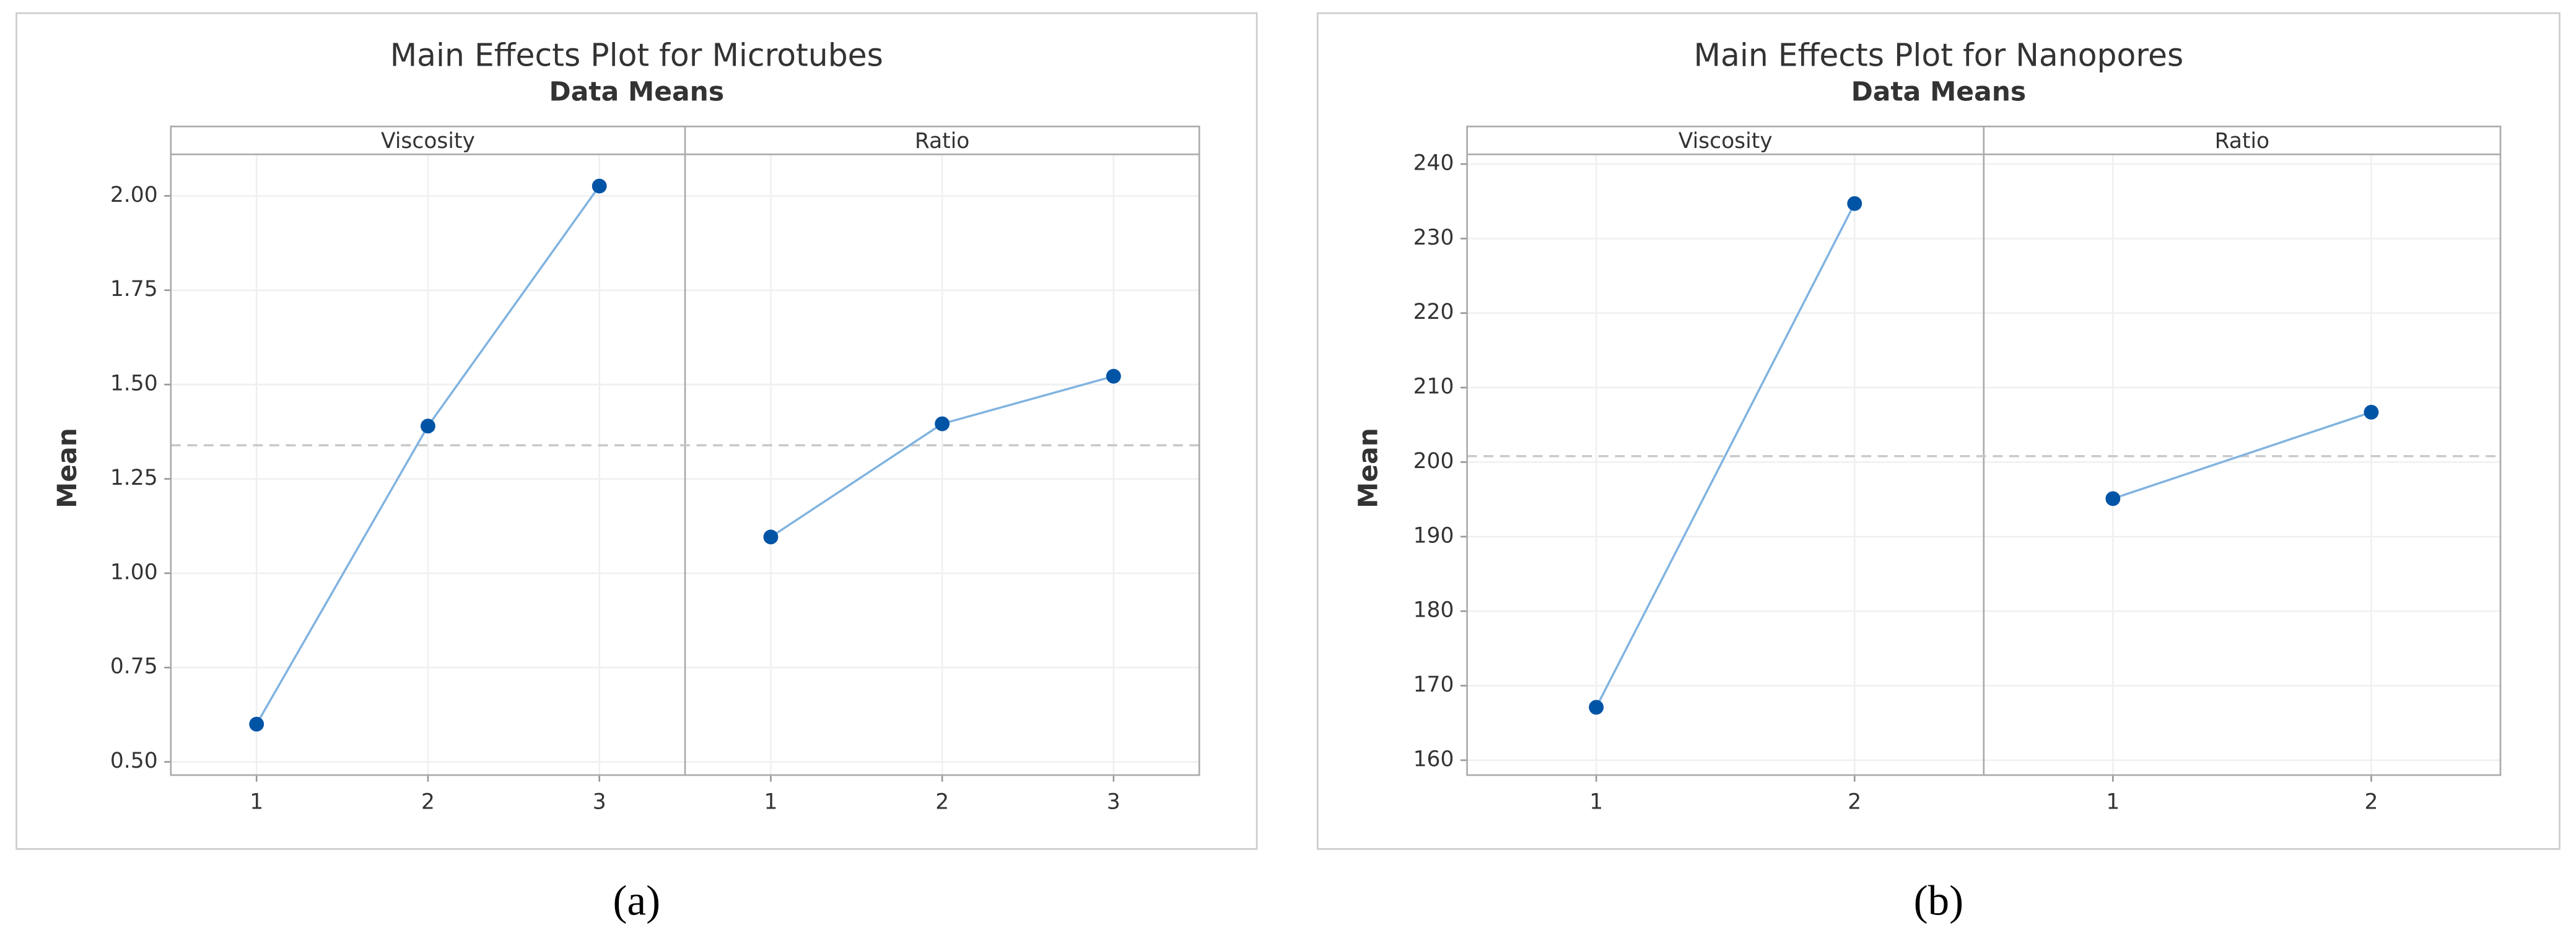 Image resolution: width=2576 pixels, height=946 pixels. Describe the element at coordinates (1939, 55) in the screenshot. I see `chart-title: Main Effects Plot for Nanopores` at that location.